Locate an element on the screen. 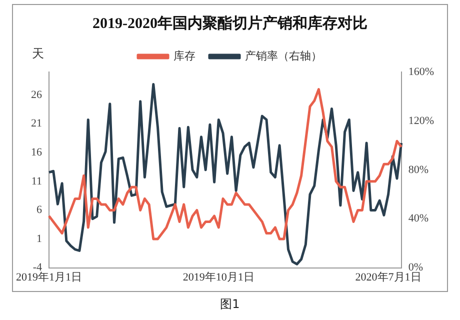 This screenshot has width=460, height=320. x-tick-label: 2019年1月1日 is located at coordinates (49, 277).